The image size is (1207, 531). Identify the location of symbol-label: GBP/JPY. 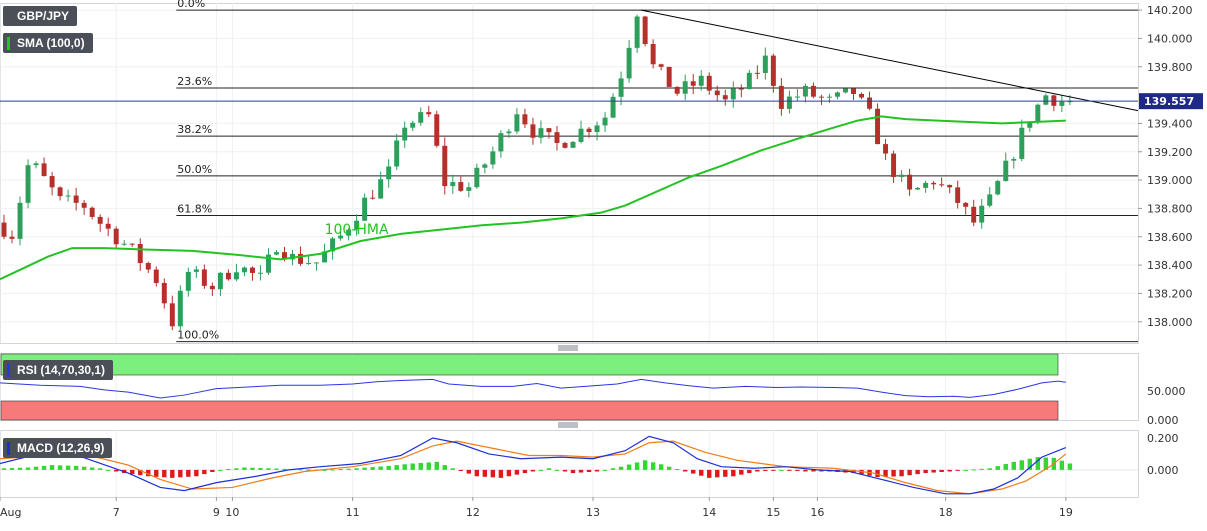
(40, 16).